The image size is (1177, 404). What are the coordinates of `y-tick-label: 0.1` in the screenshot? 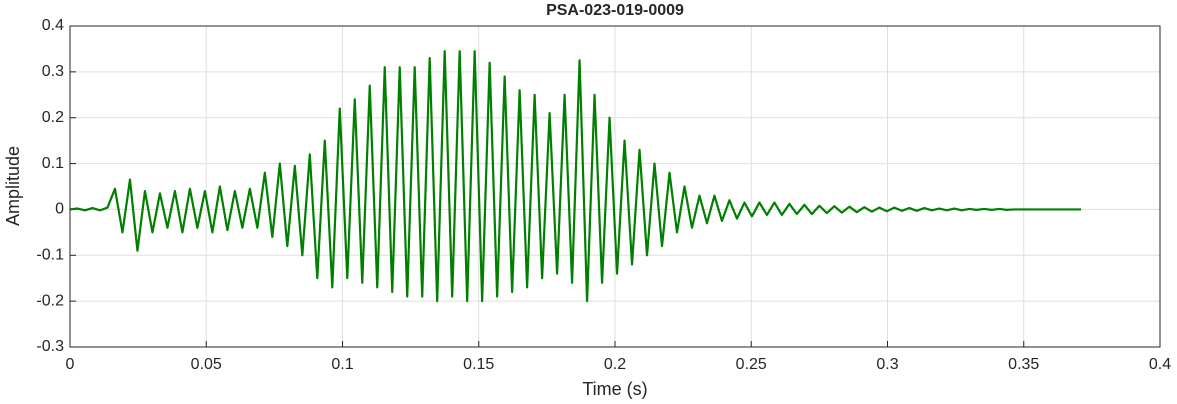 It's located at (53, 163).